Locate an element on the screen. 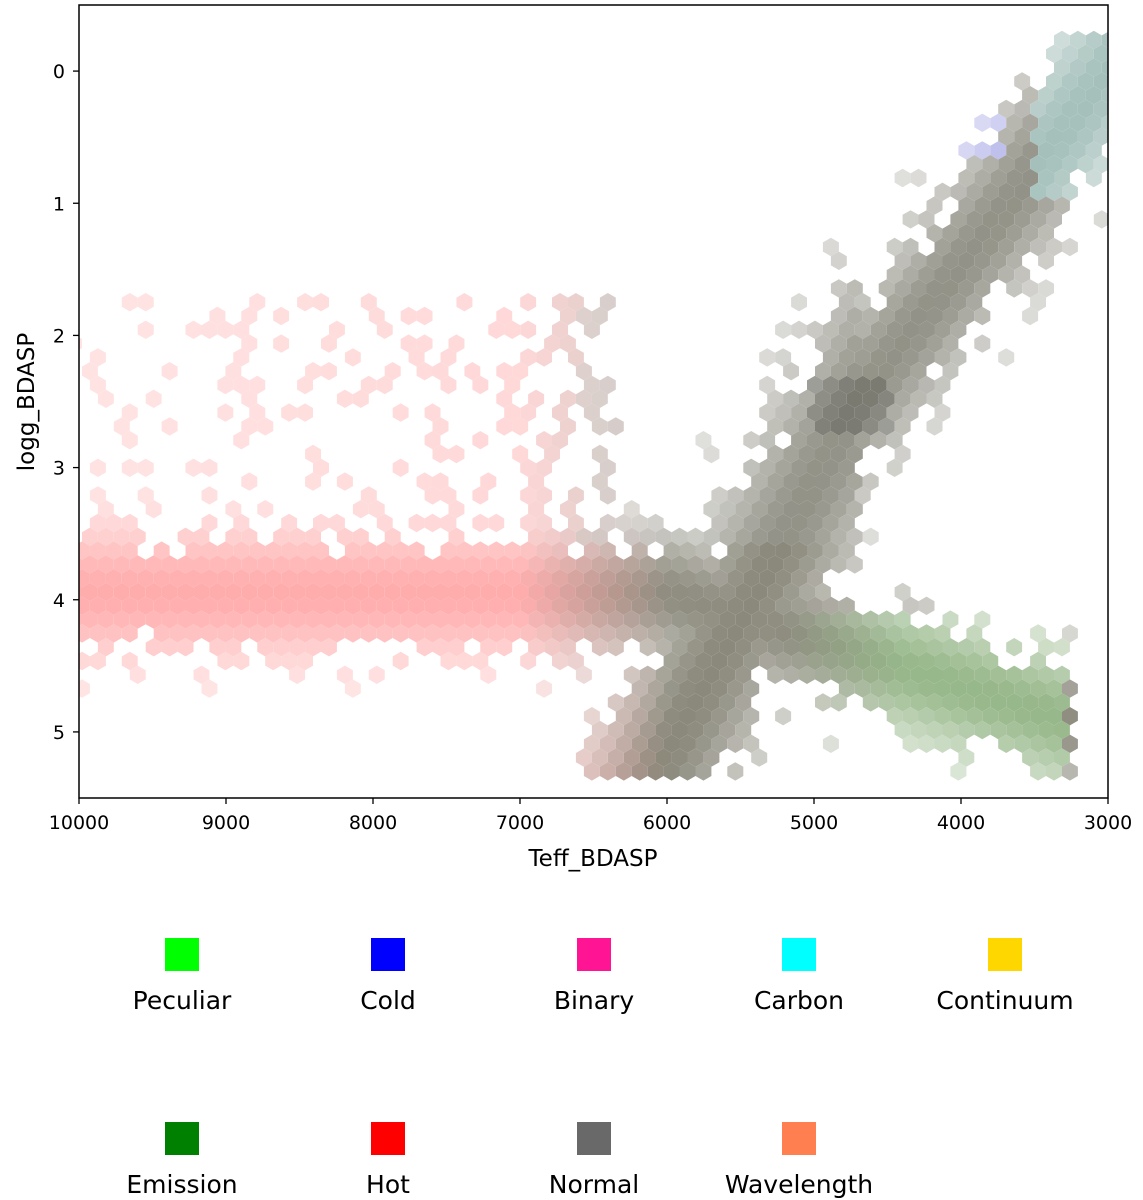 This screenshot has height=1200, width=1143. x-tick-label: 4000 is located at coordinates (961, 823).